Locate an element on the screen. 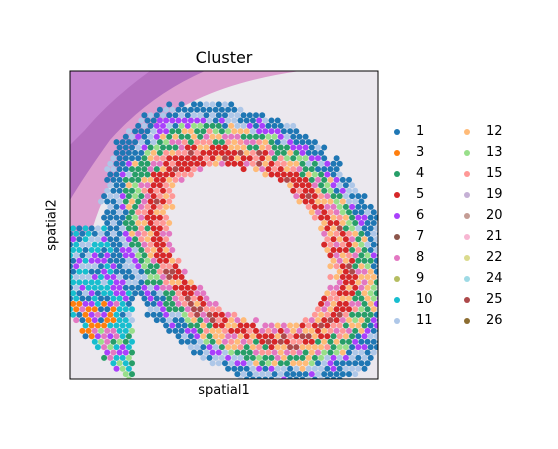 The image size is (558, 449). legend-item-22: 22 is located at coordinates (481, 257).